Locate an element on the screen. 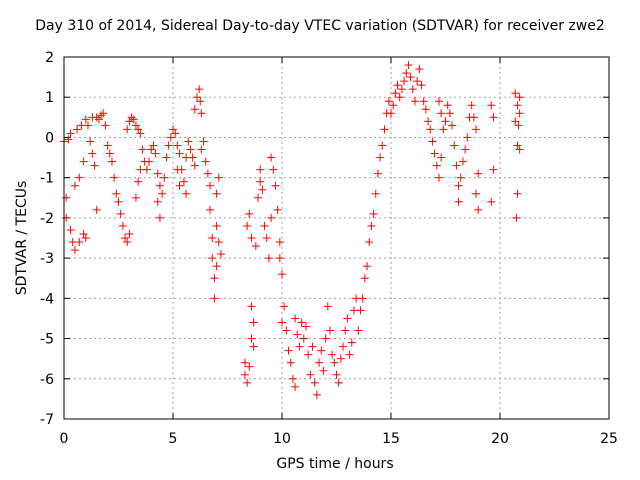 Image resolution: width=640 pixels, height=480 pixels. y-tick-label: -4 is located at coordinates (47, 299).